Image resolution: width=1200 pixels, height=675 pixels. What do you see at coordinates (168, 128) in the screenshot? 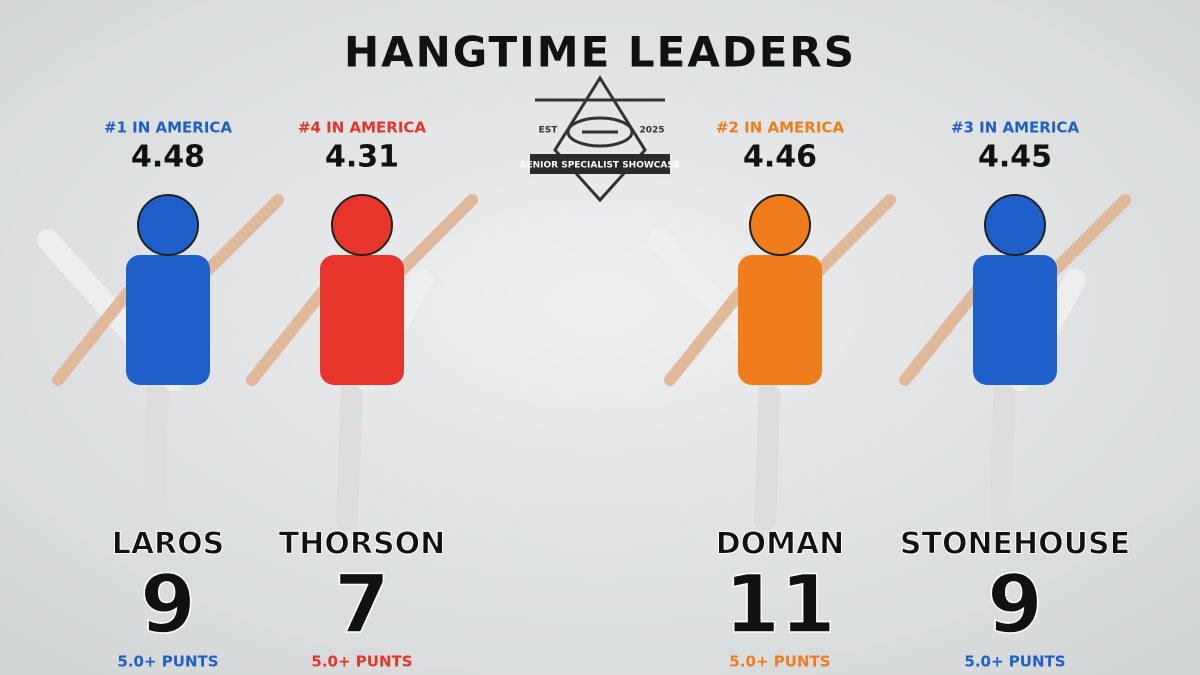
I see `rank: #1 IN AMERICA` at bounding box center [168, 128].